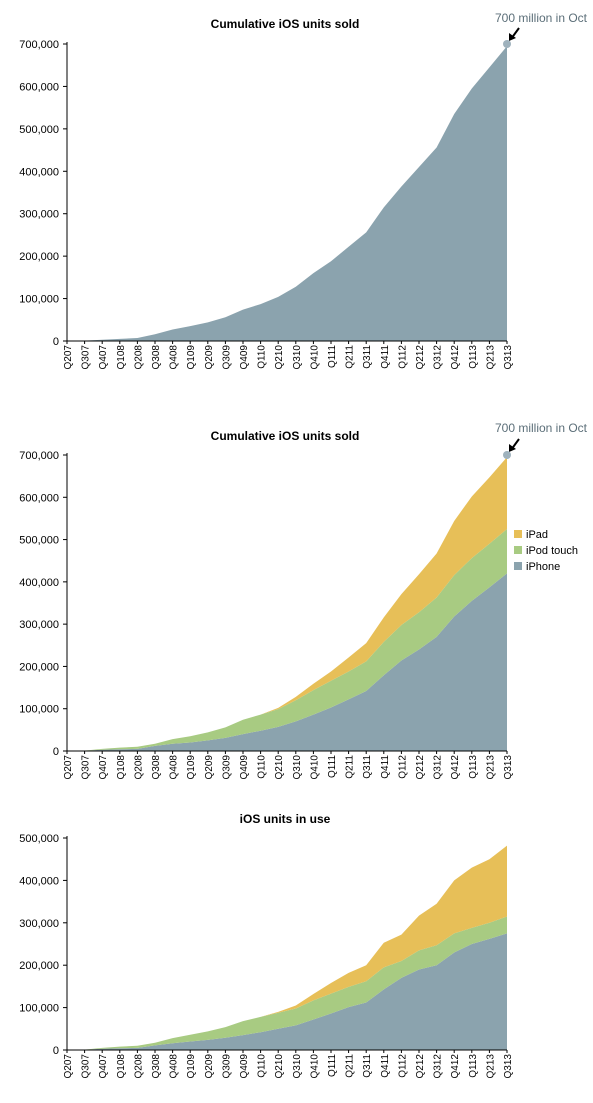 The height and width of the screenshot is (1103, 593). Describe the element at coordinates (543, 567) in the screenshot. I see `legend-label: iPhone` at that location.